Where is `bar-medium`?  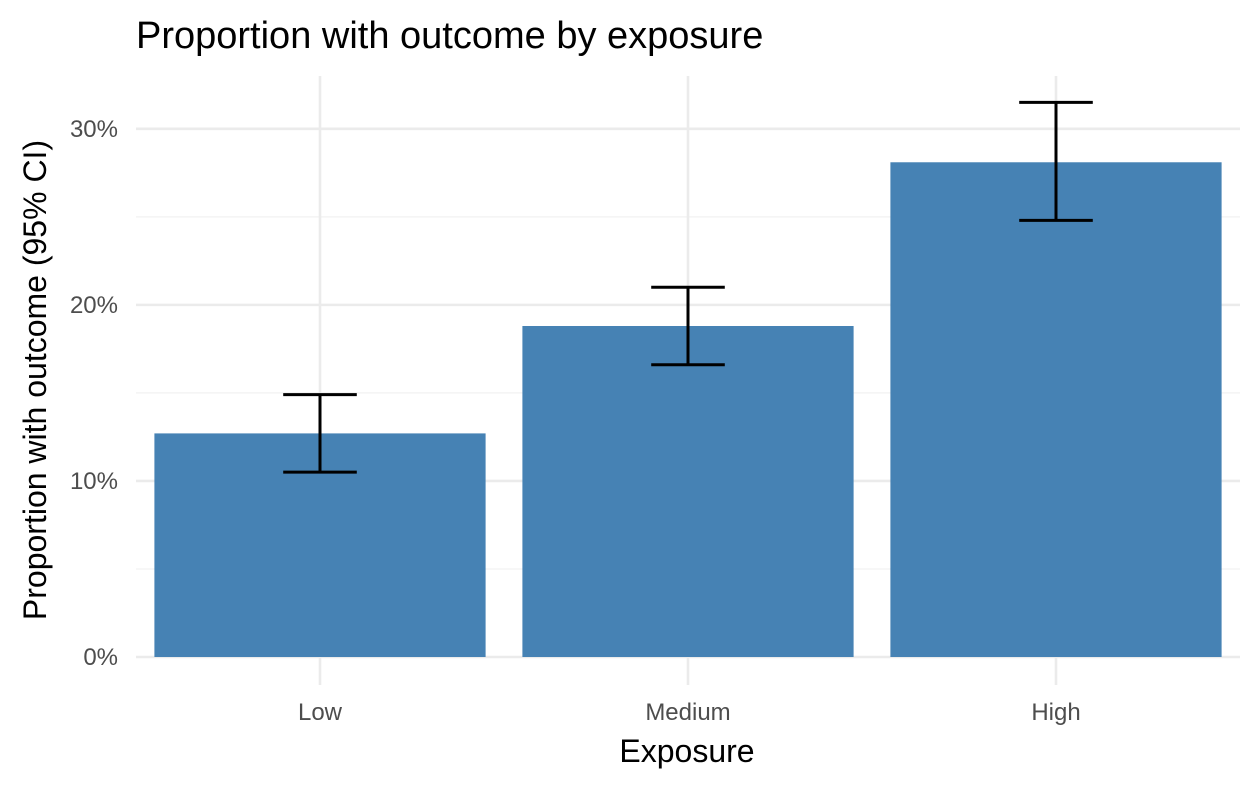 bar-medium is located at coordinates (688, 491).